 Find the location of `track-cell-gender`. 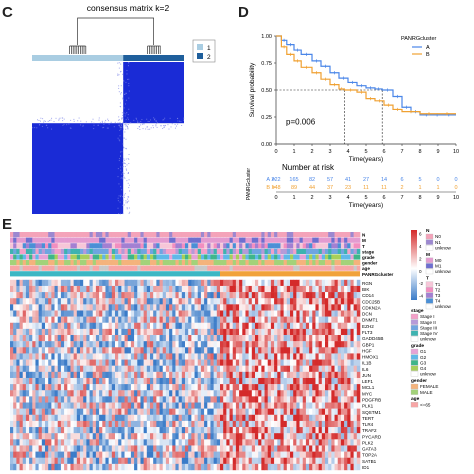

track-cell-gender is located at coordinates (339, 263).